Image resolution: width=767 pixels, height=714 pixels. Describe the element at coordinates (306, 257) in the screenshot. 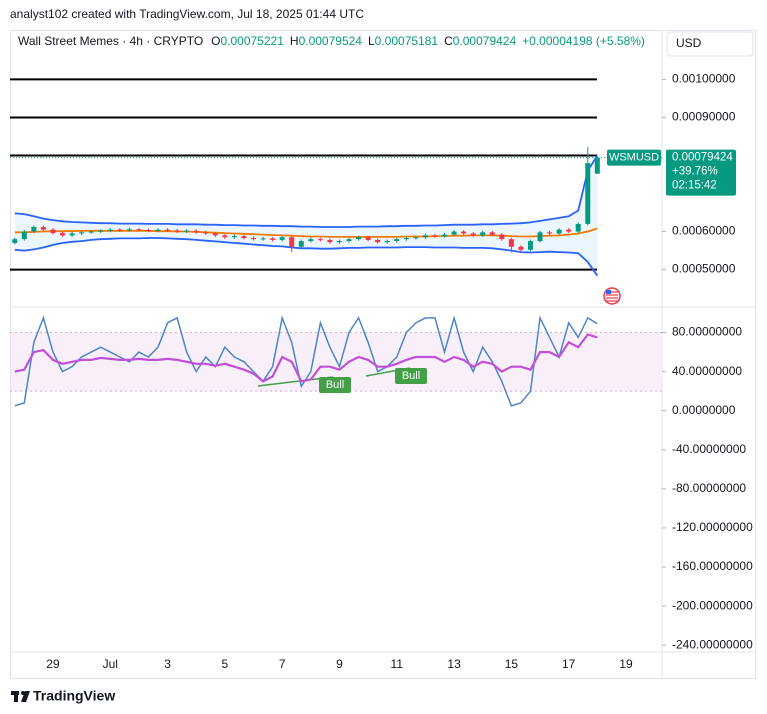

I see `band-lower` at that location.